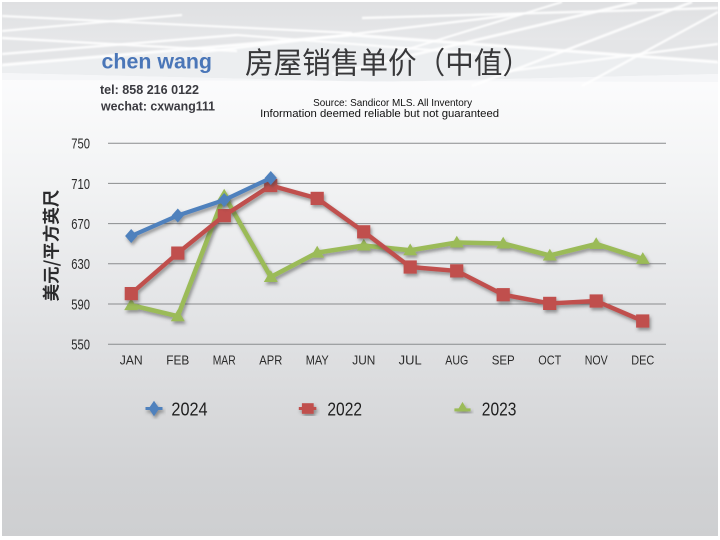 The image size is (720, 540). What do you see at coordinates (157, 62) in the screenshot?
I see `svg-text: chen wang` at bounding box center [157, 62].